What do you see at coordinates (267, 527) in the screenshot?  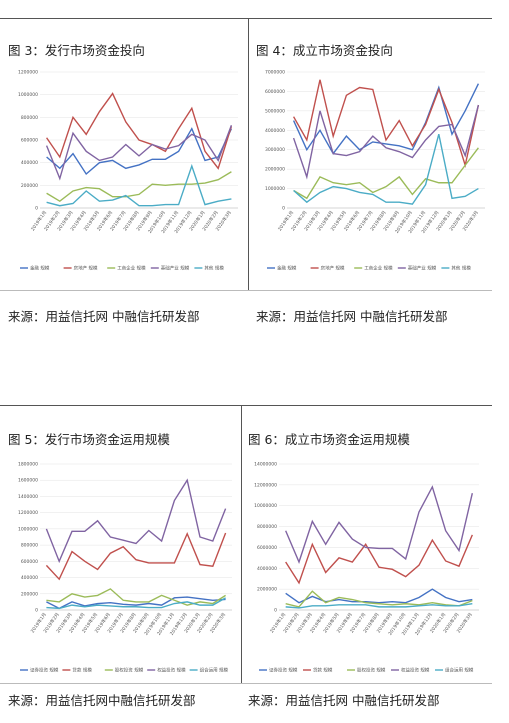 I see `y-tick-label: 8000000` at bounding box center [267, 527].